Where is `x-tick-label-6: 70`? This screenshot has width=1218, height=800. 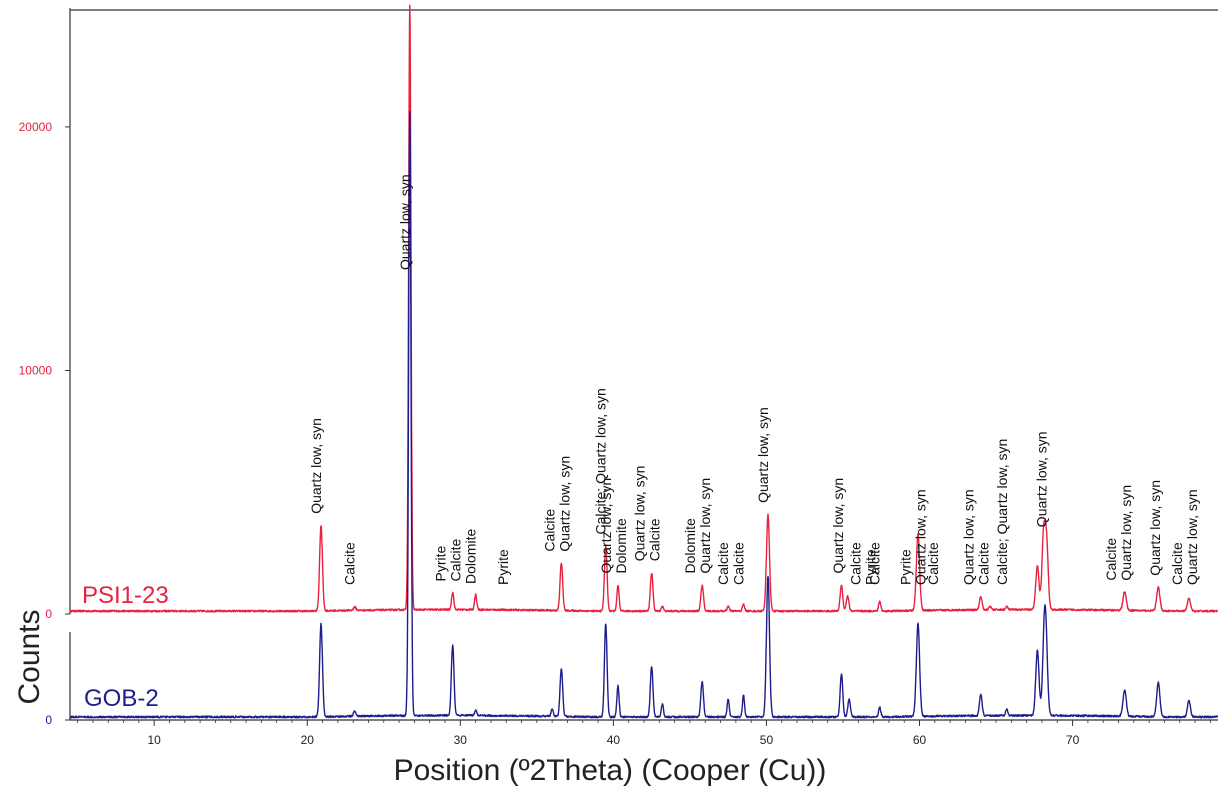 x-tick-label-6: 70 is located at coordinates (1073, 740).